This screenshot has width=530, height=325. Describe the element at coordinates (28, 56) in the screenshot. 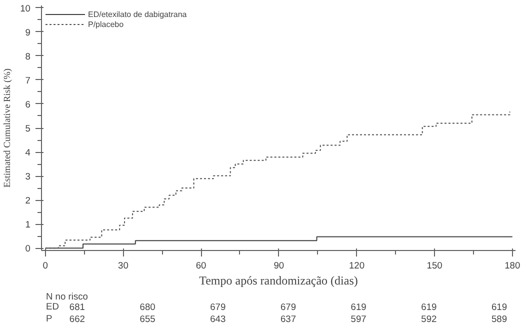

I see `y-tick-label: 8` at that location.